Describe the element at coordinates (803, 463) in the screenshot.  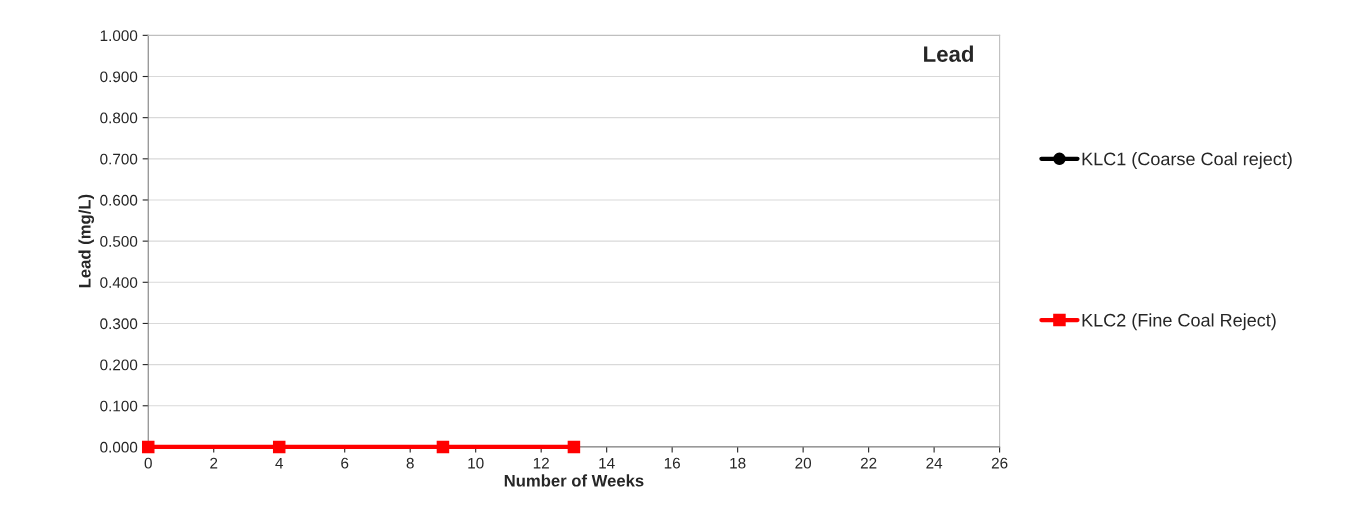
I see `x-tick-label: 20` at that location.